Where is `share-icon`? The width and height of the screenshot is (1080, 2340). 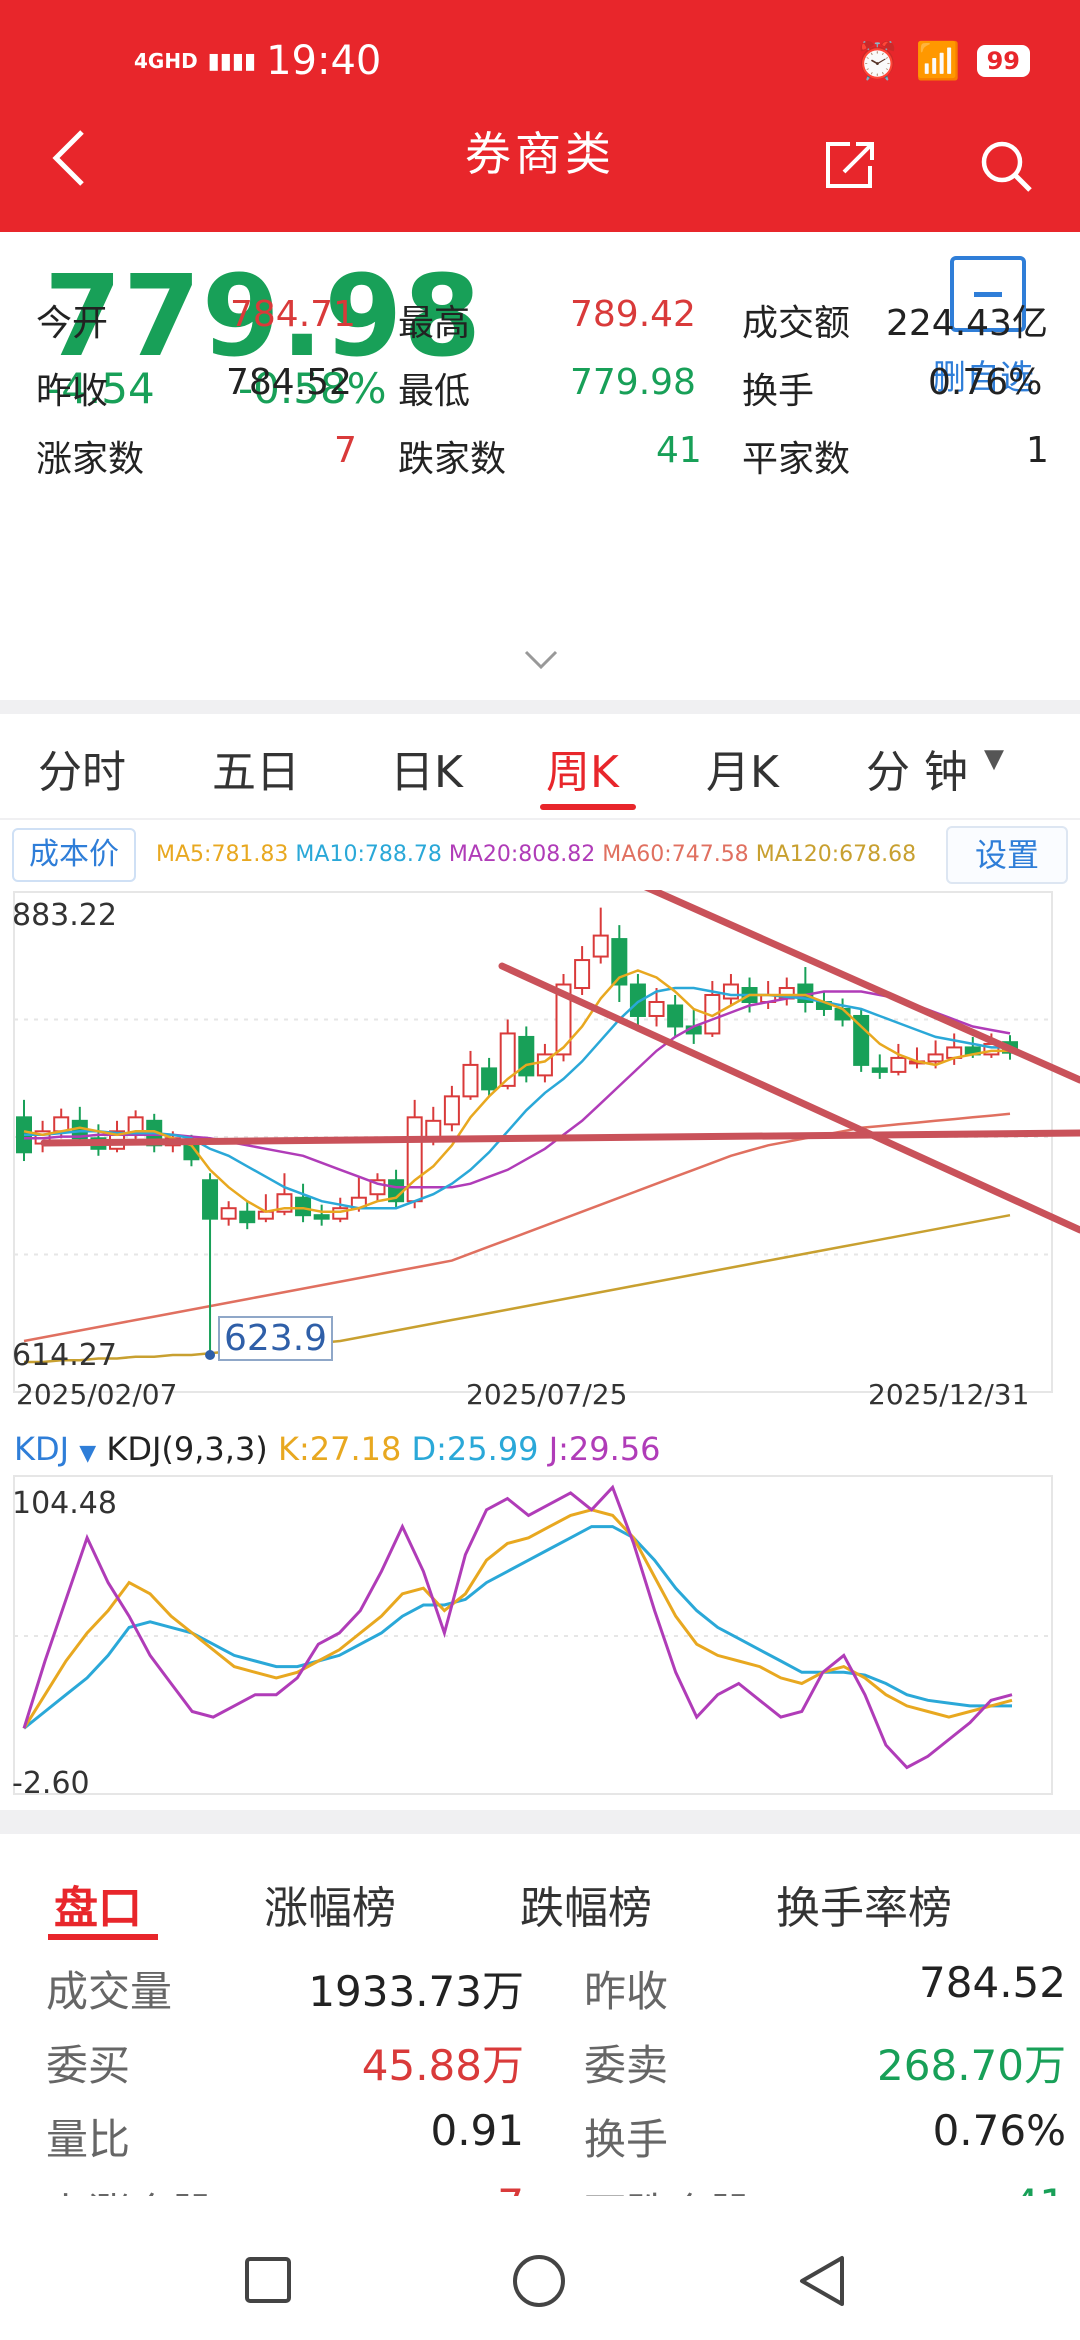 share-icon is located at coordinates (850, 164).